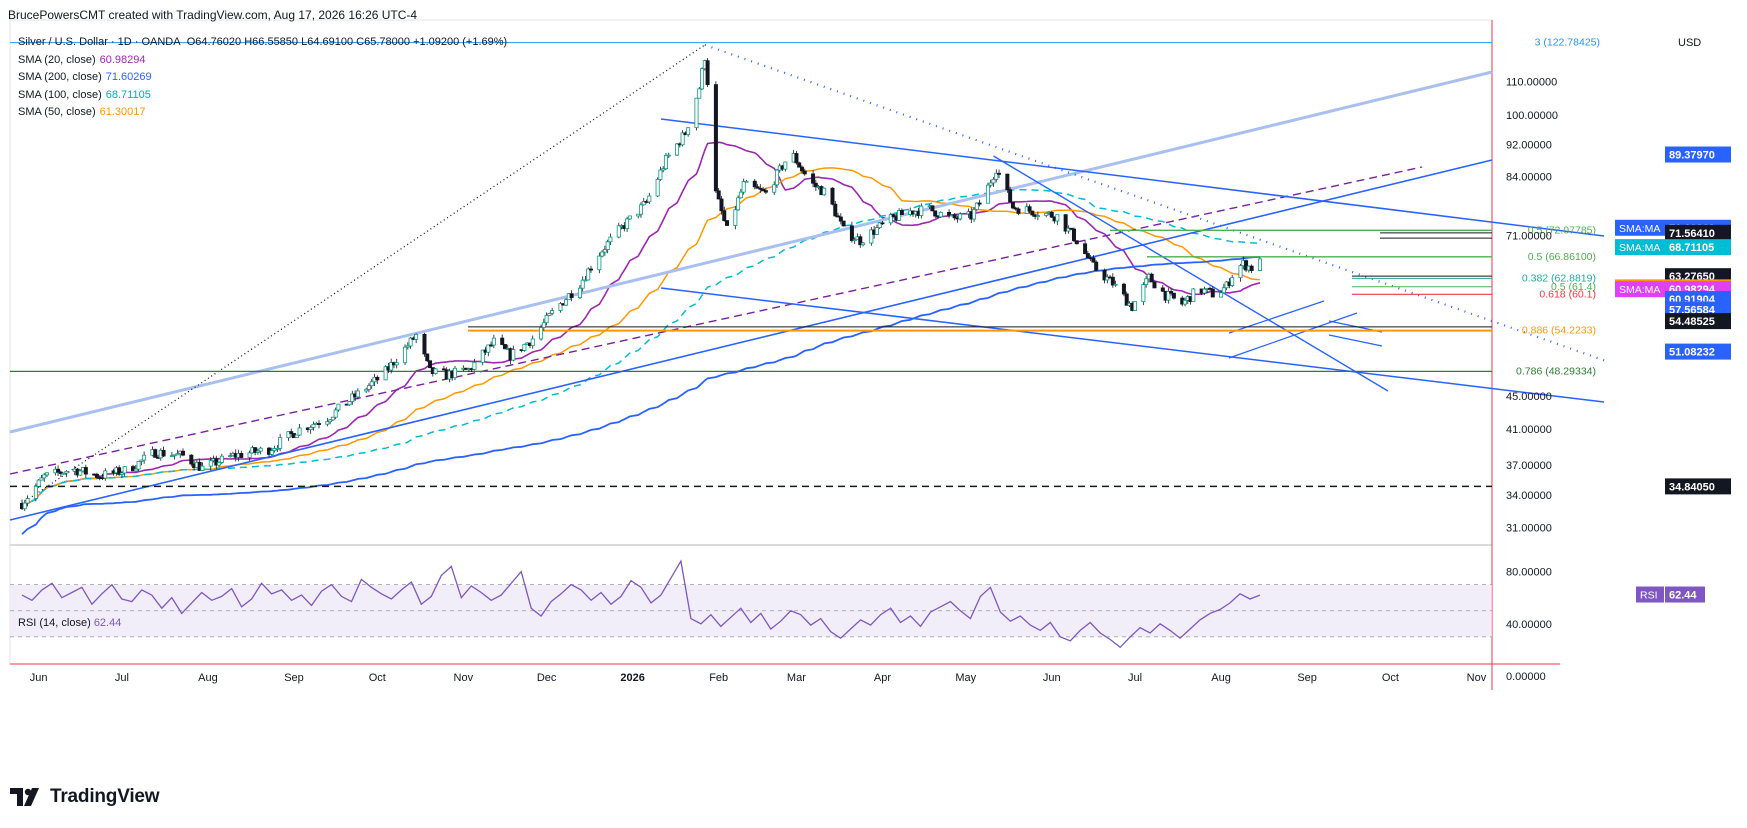 Image resolution: width=1747 pixels, height=828 pixels. Describe the element at coordinates (1531, 82) in the screenshot. I see `y-tick-label: 110.00000` at that location.